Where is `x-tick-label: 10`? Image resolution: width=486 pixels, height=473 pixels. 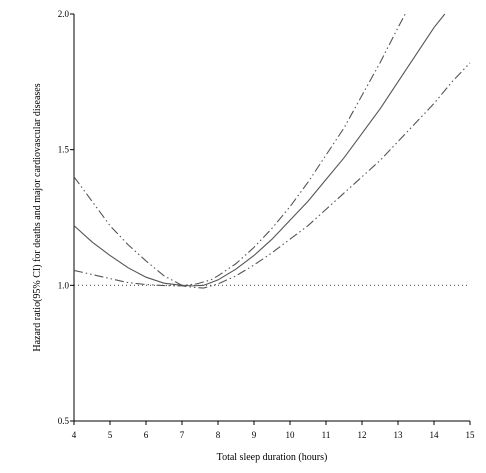 x-tick-label: 10 is located at coordinates (291, 435).